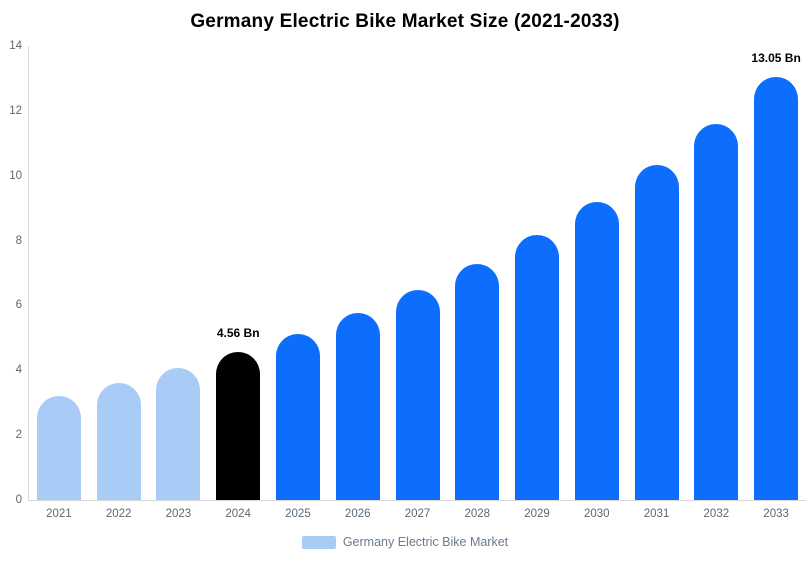 This screenshot has width=810, height=562. What do you see at coordinates (18, 370) in the screenshot?
I see `y-tick-label: 4` at bounding box center [18, 370].